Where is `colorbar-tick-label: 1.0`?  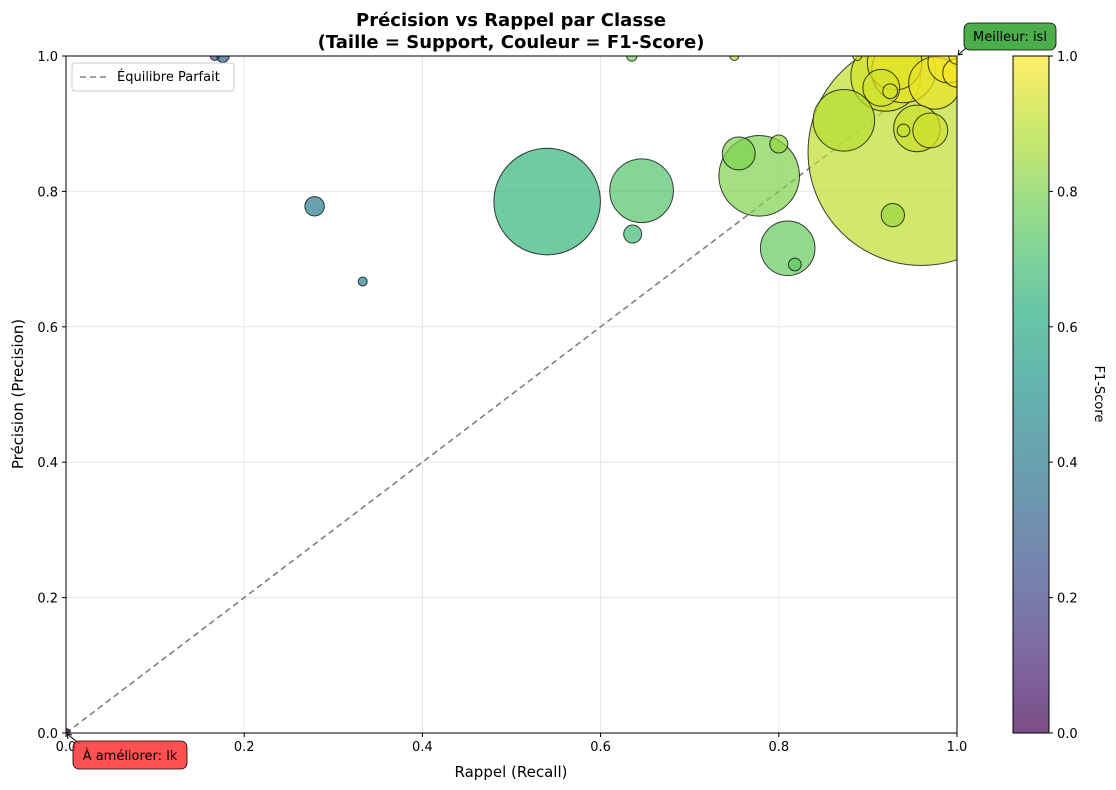 colorbar-tick-label: 1.0 is located at coordinates (1067, 57).